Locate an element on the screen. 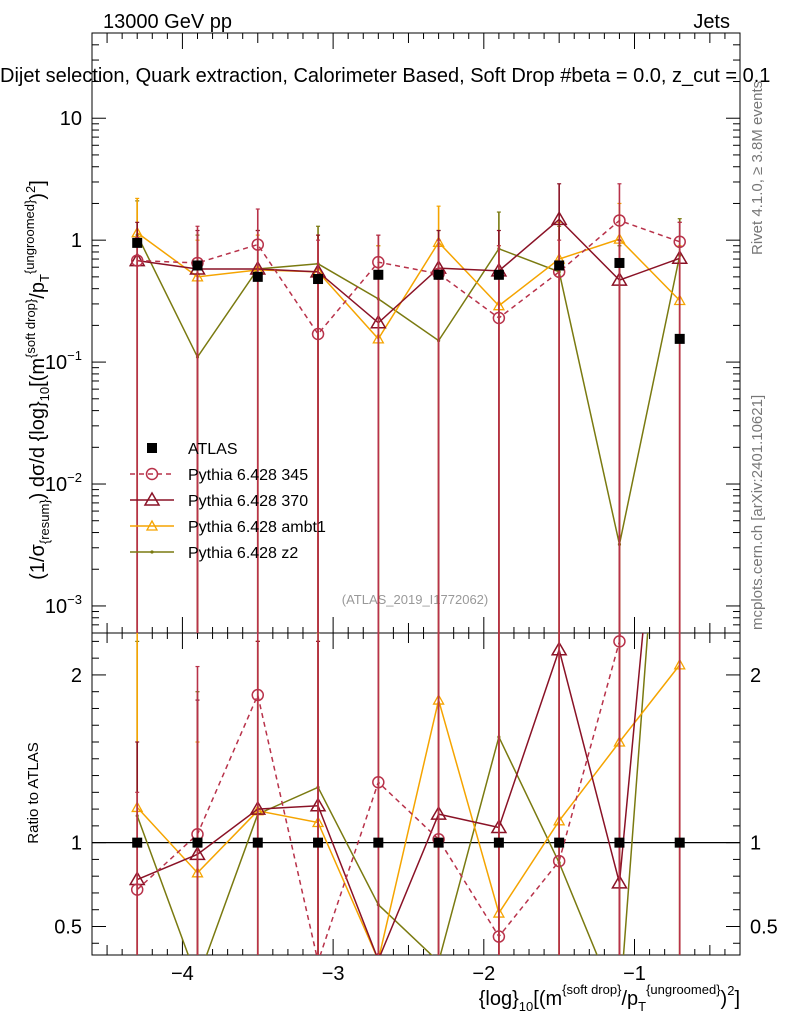 The height and width of the screenshot is (1024, 786). top-y-tick-label: 10⁻² is located at coordinates (63, 483).